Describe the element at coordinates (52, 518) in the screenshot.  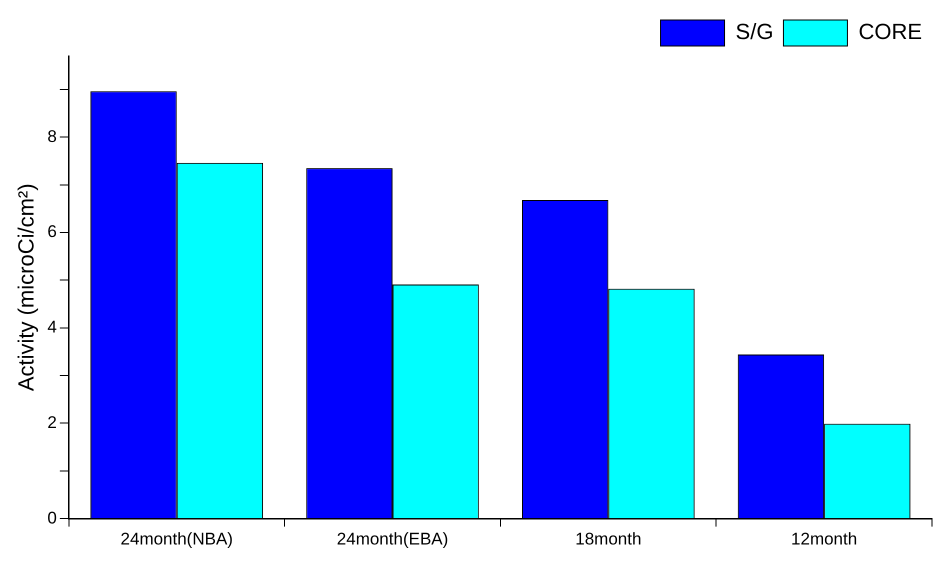
I see `y-tick-label: 0` at that location.